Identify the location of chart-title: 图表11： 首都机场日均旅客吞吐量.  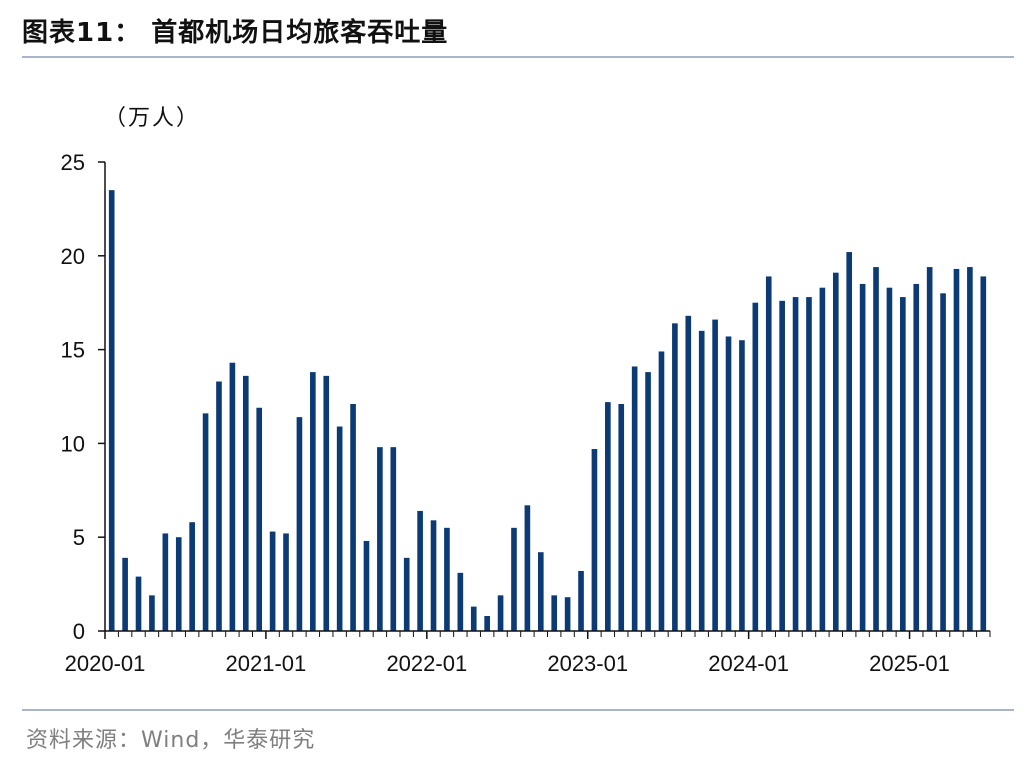
(235, 33).